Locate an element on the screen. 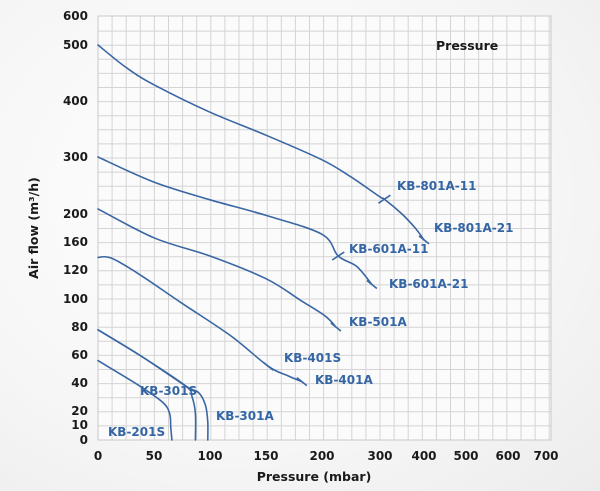 The height and width of the screenshot is (491, 600). curve-label-kb-401a: KB-401A is located at coordinates (344, 380).